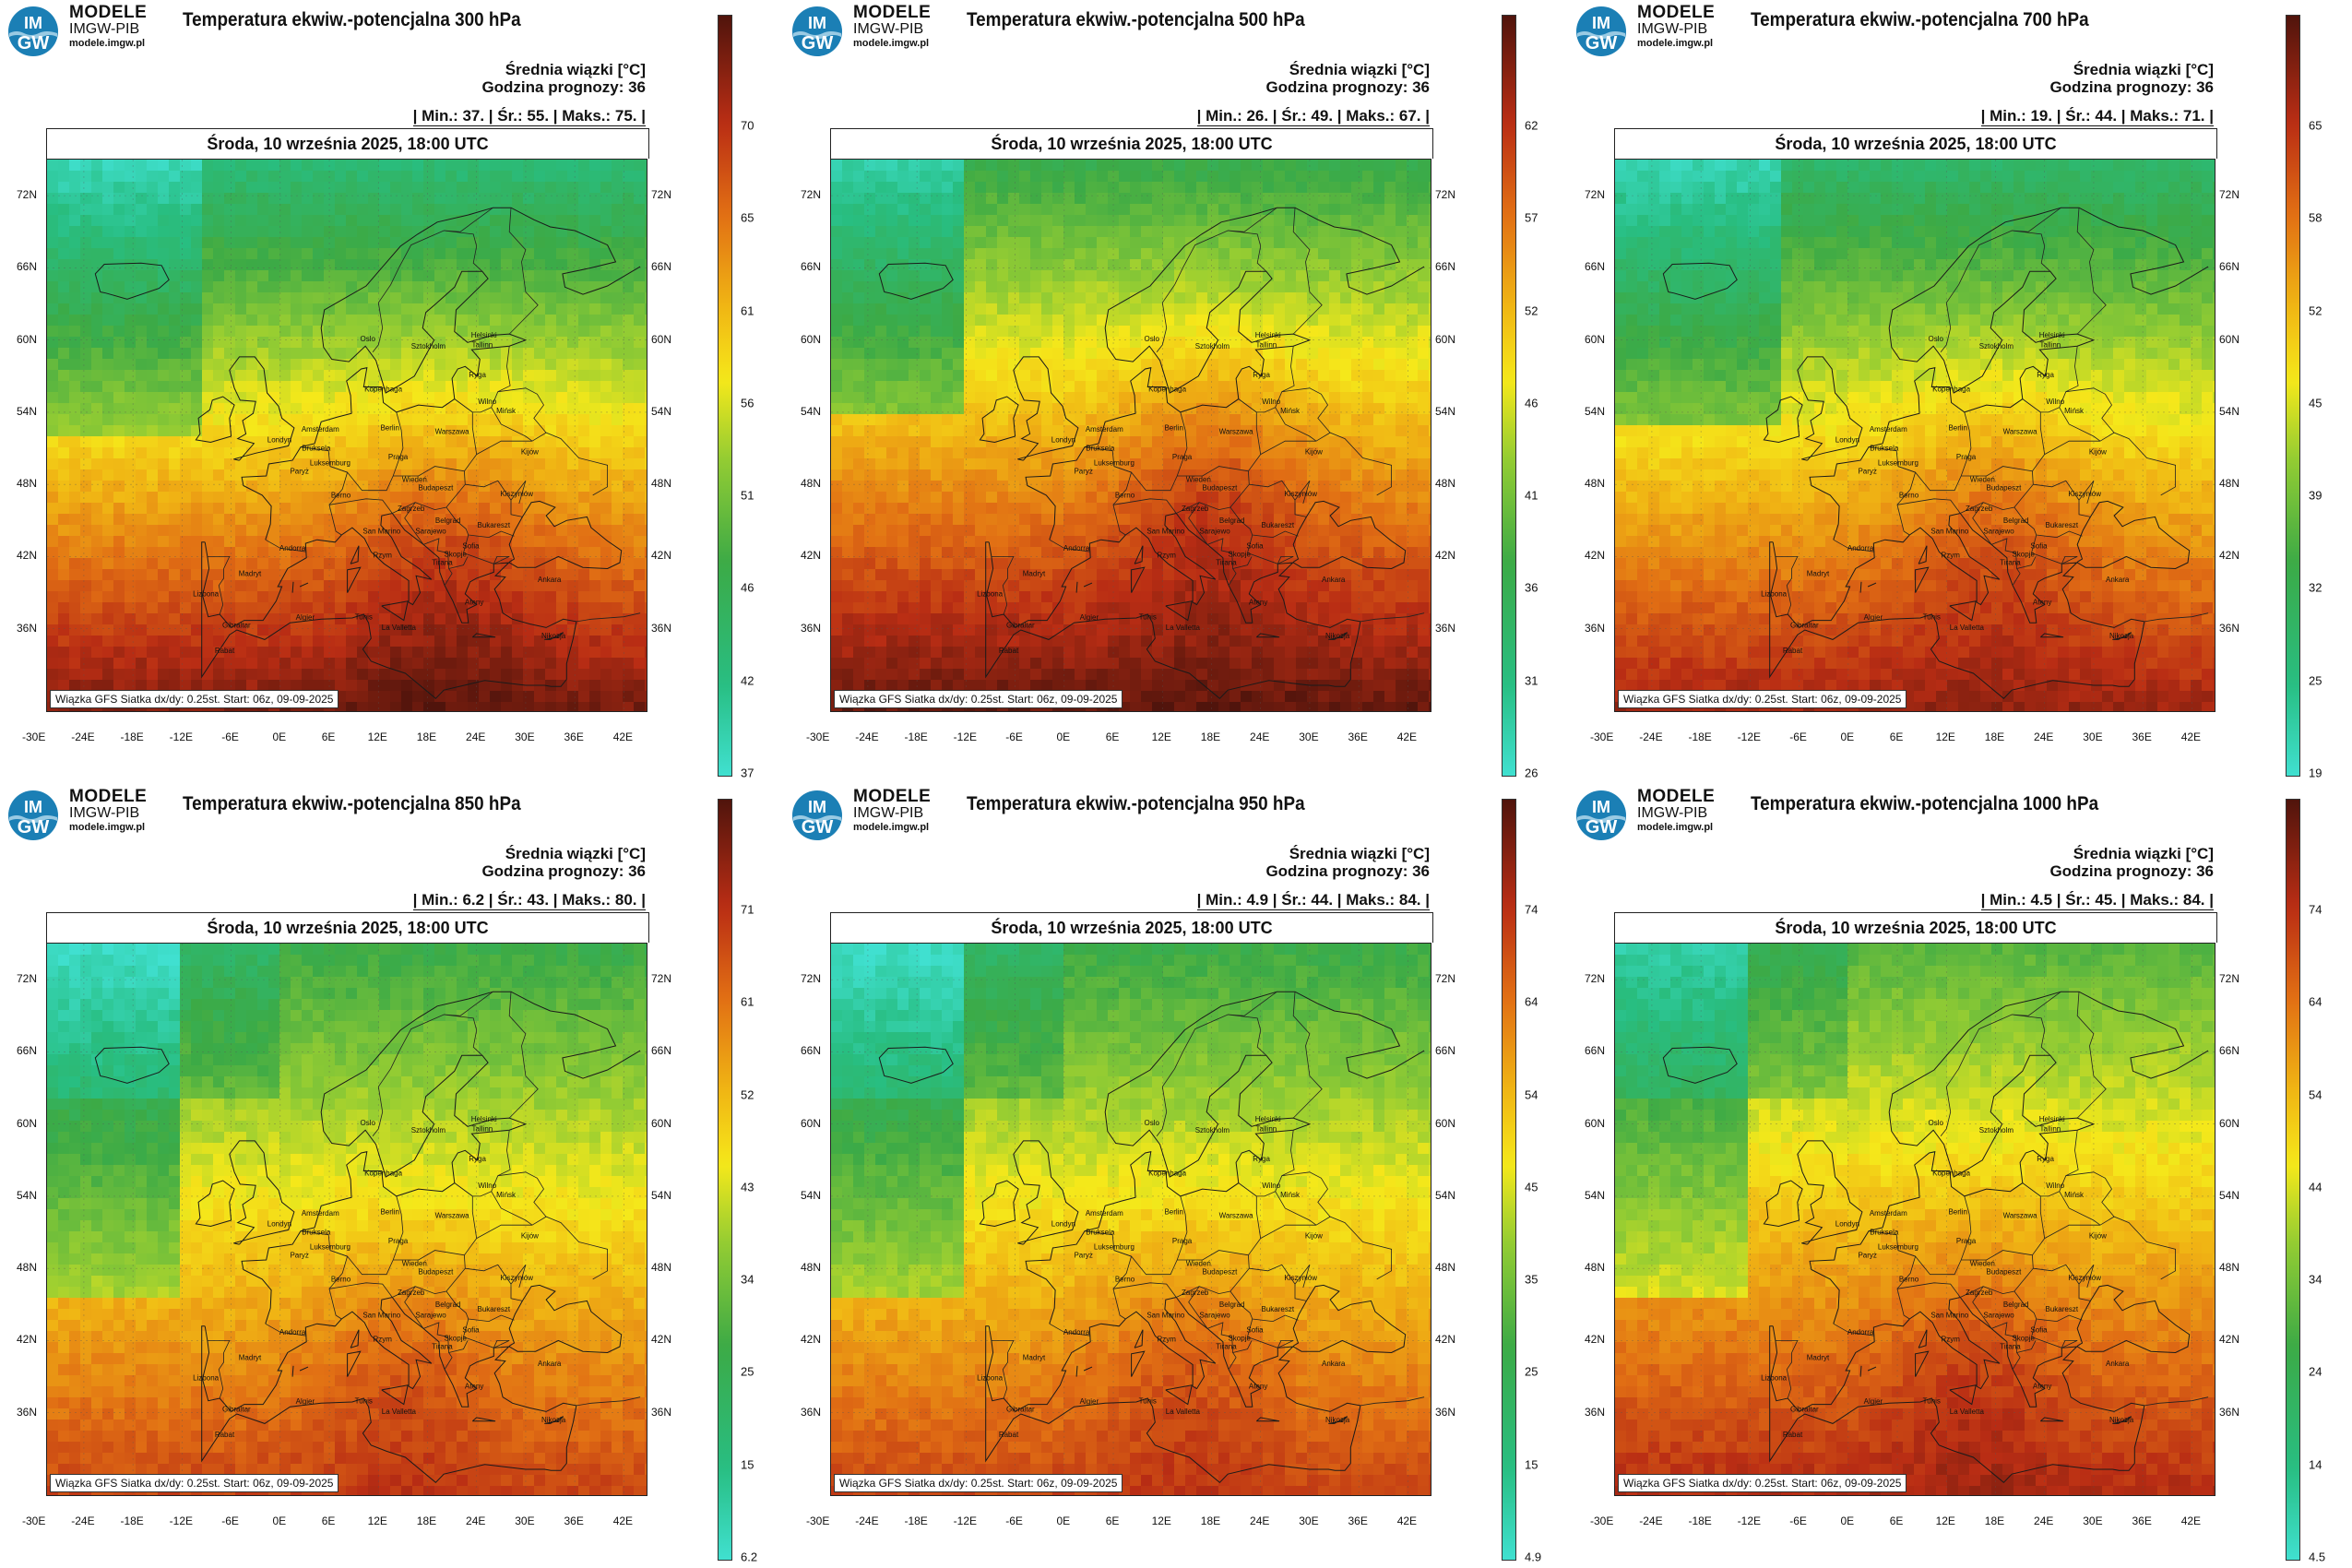  Describe the element at coordinates (2315, 1464) in the screenshot. I see `colorbar-tick: 14` at that location.